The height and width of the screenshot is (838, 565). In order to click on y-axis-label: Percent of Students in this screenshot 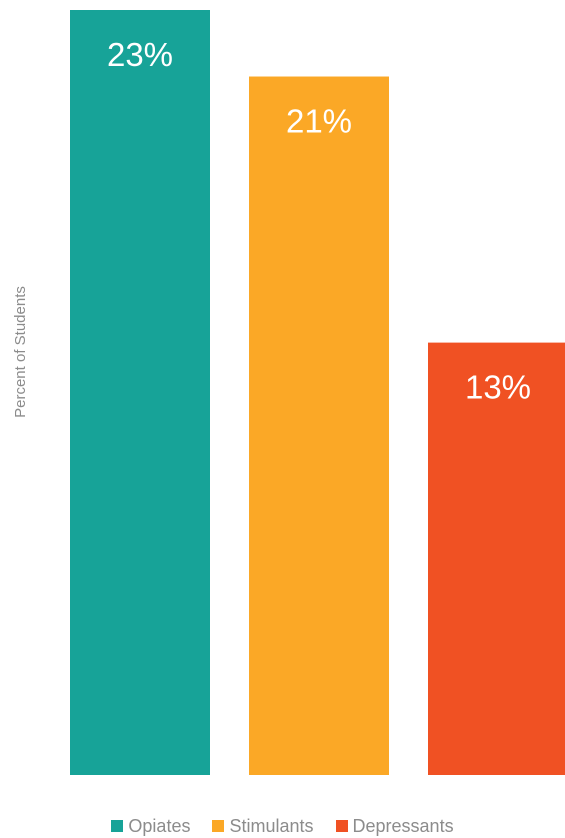, I will do `click(20, 352)`.